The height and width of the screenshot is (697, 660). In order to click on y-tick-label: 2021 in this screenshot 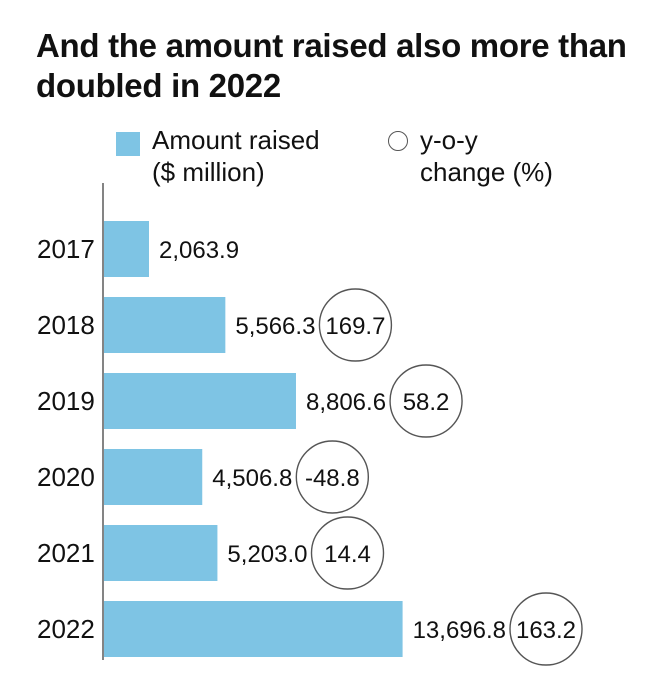, I will do `click(66, 553)`.